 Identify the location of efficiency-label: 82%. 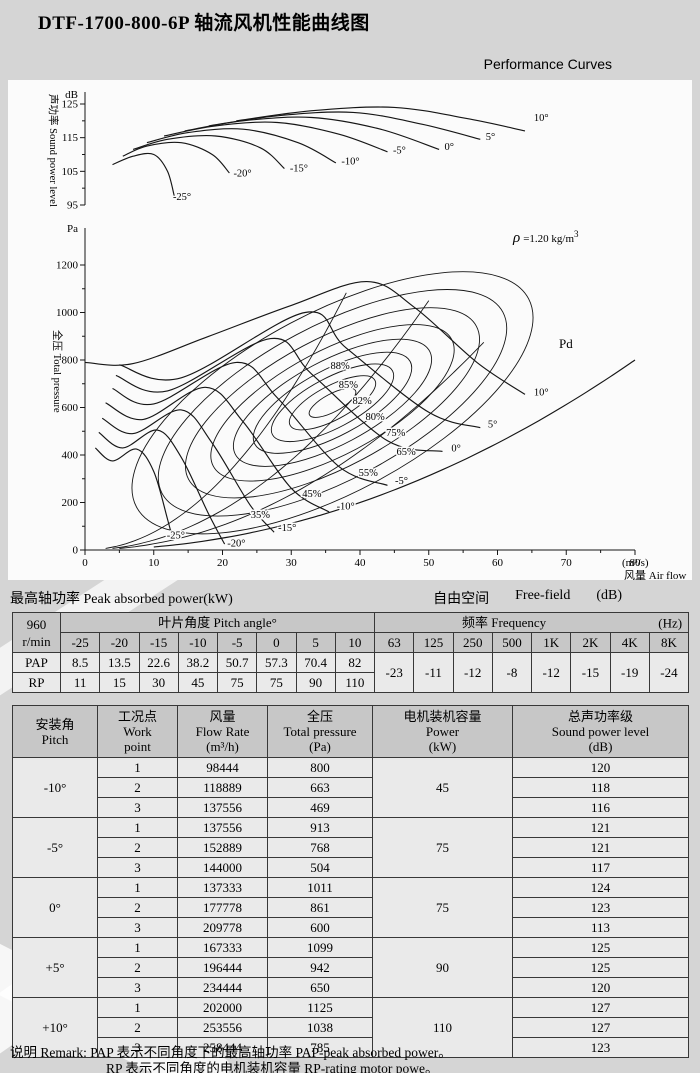
(362, 401).